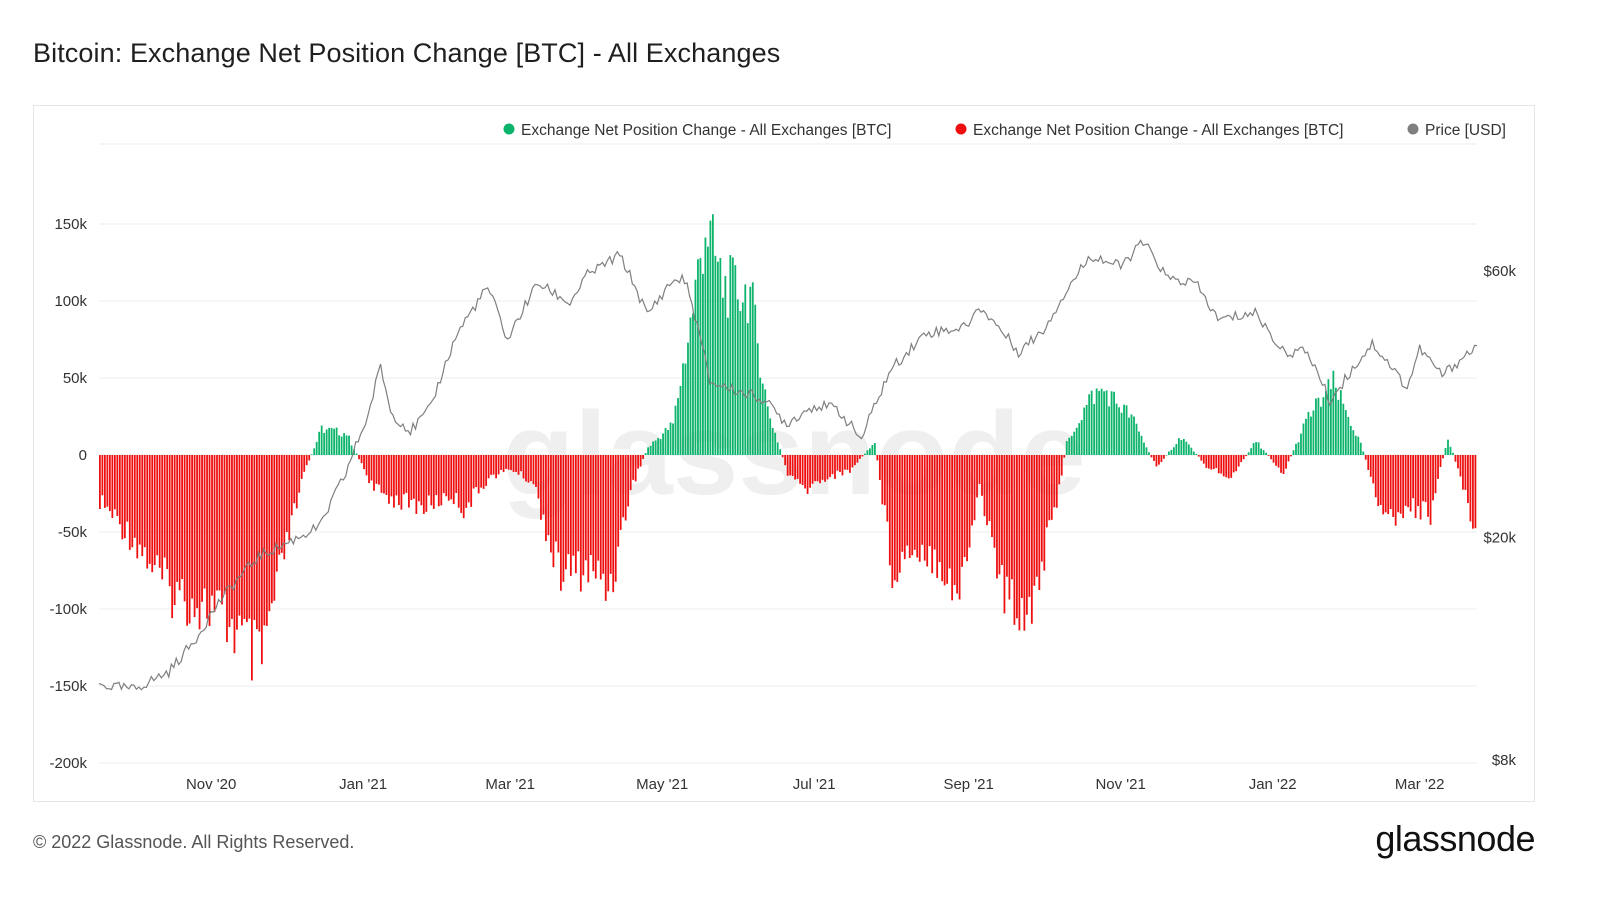 The width and height of the screenshot is (1600, 900). Describe the element at coordinates (510, 784) in the screenshot. I see `x-tick-label: Mar '21` at that location.